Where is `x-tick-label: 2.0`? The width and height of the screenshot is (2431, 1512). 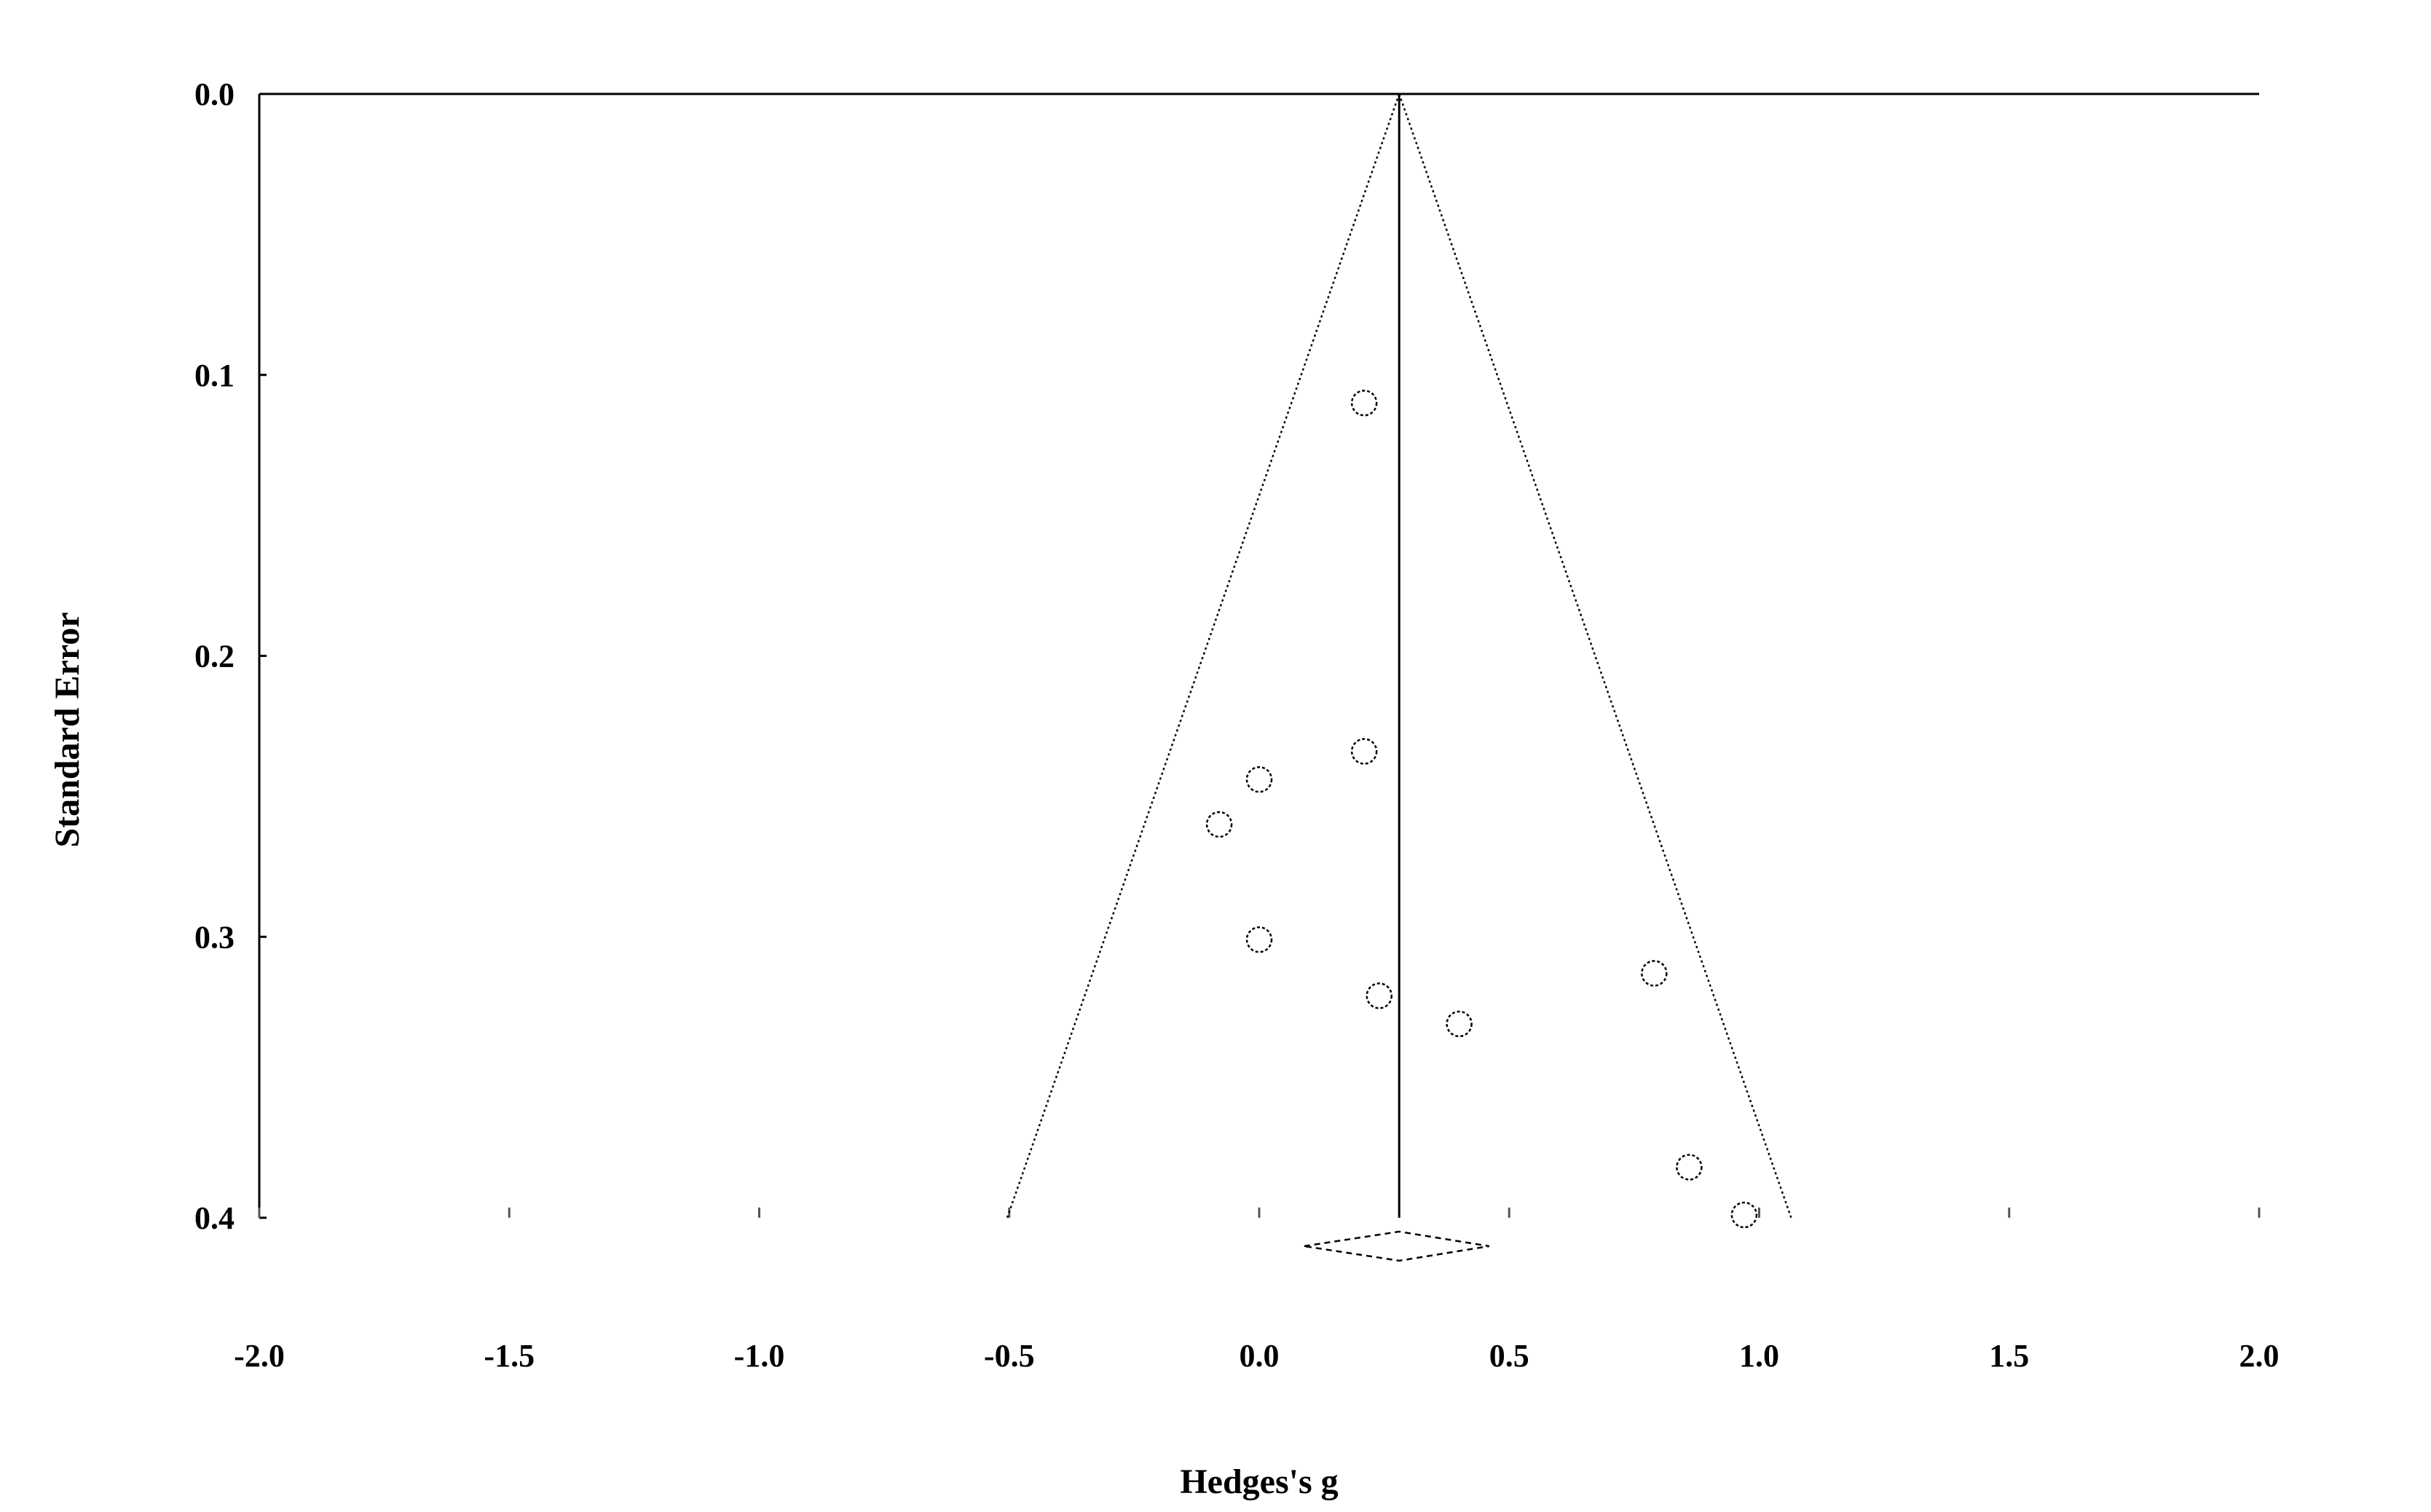 x-tick-label: 2.0 is located at coordinates (2259, 1356).